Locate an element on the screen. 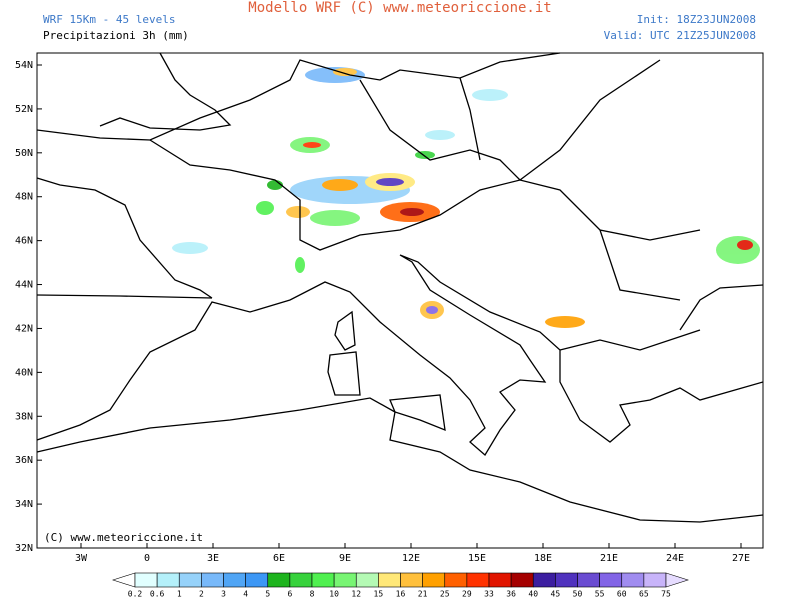 The image size is (800, 600). lat-label: 34N is located at coordinates (24, 504).